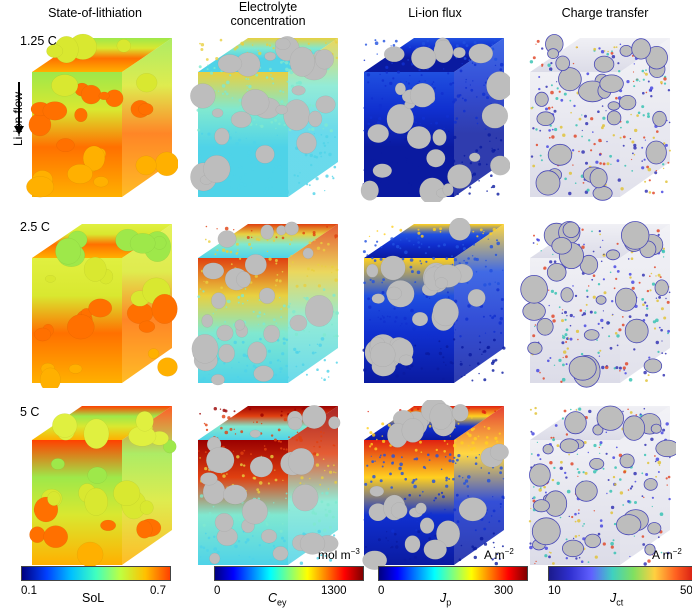  Describe the element at coordinates (93, 598) in the screenshot. I see `colorbar-sol-label: SoL` at that location.